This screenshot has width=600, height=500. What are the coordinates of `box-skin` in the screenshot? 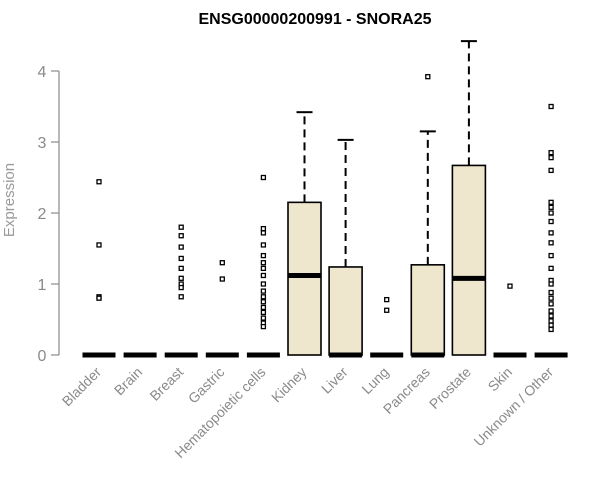 It's located at (510, 320).